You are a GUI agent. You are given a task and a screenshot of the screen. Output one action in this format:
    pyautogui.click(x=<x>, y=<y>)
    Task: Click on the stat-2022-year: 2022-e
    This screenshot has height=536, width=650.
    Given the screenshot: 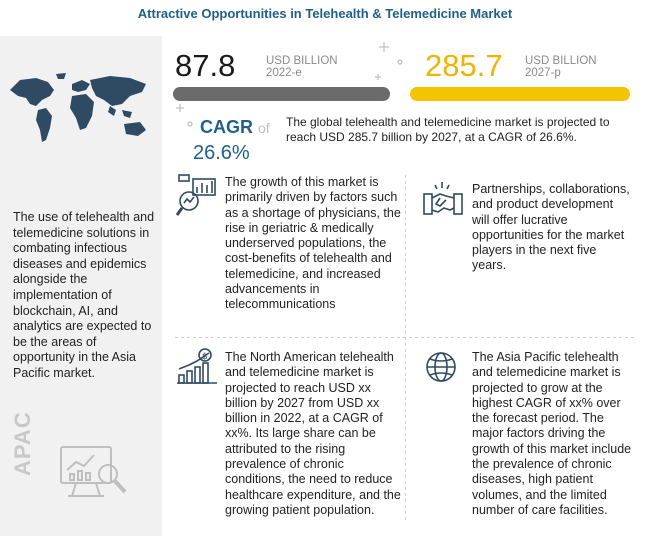 What is the action you would take?
    pyautogui.click(x=284, y=73)
    